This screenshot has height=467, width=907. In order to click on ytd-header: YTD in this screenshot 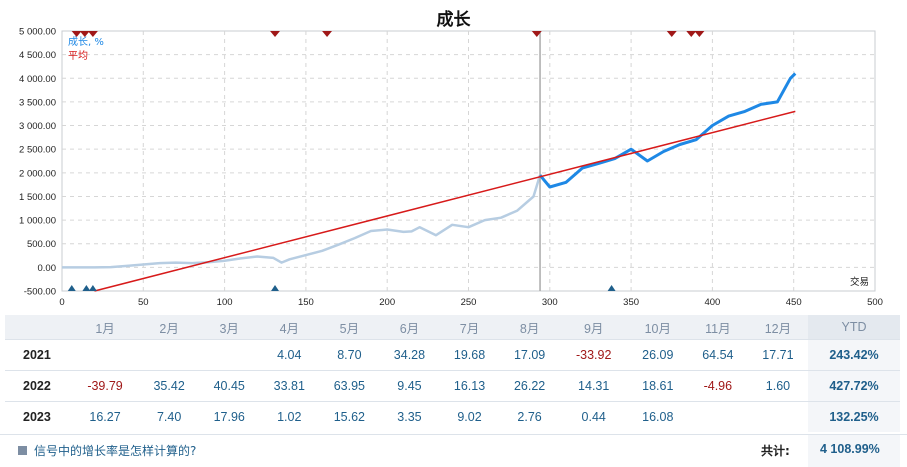, I will do `click(854, 327)`.